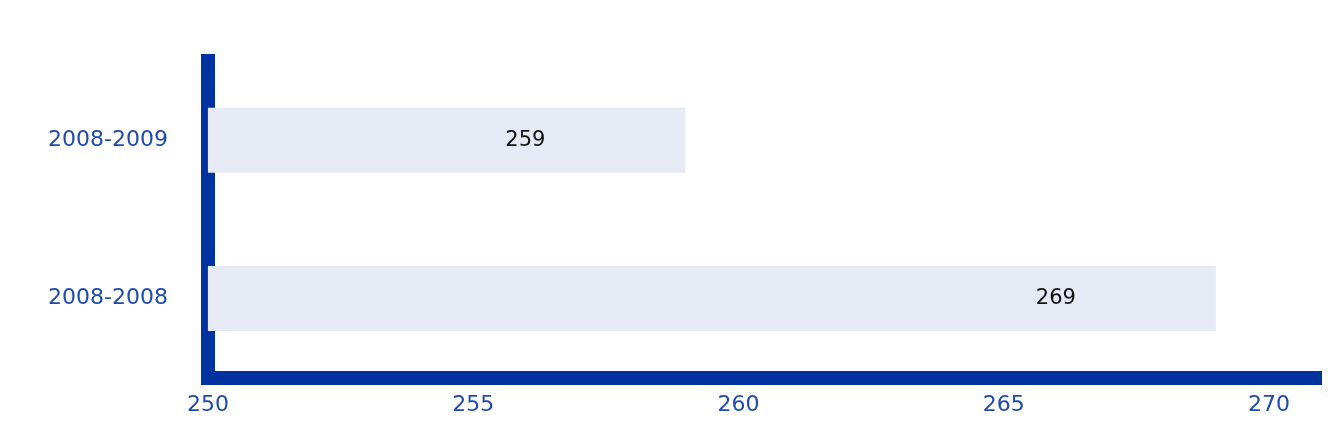 This screenshot has height=436, width=1330. Describe the element at coordinates (107, 297) in the screenshot. I see `y-tick-label: 2008-2008` at that location.